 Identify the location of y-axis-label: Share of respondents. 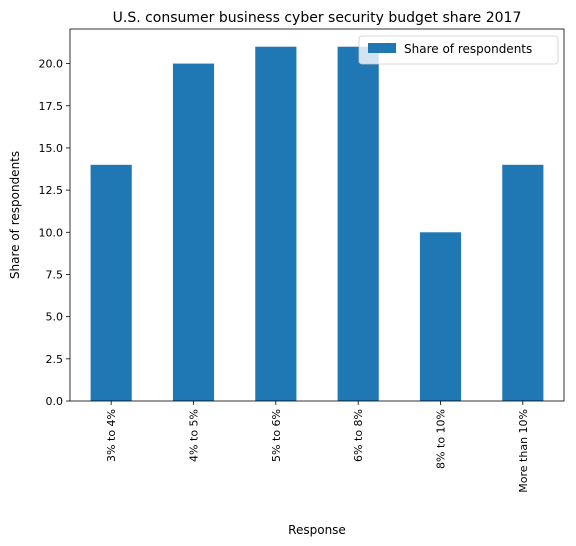
(15, 215).